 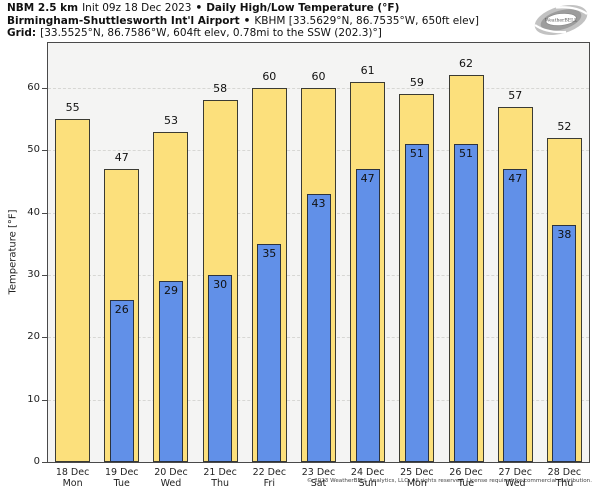 What do you see at coordinates (367, 472) in the screenshot?
I see `x-label-date: 24 Dec` at bounding box center [367, 472].